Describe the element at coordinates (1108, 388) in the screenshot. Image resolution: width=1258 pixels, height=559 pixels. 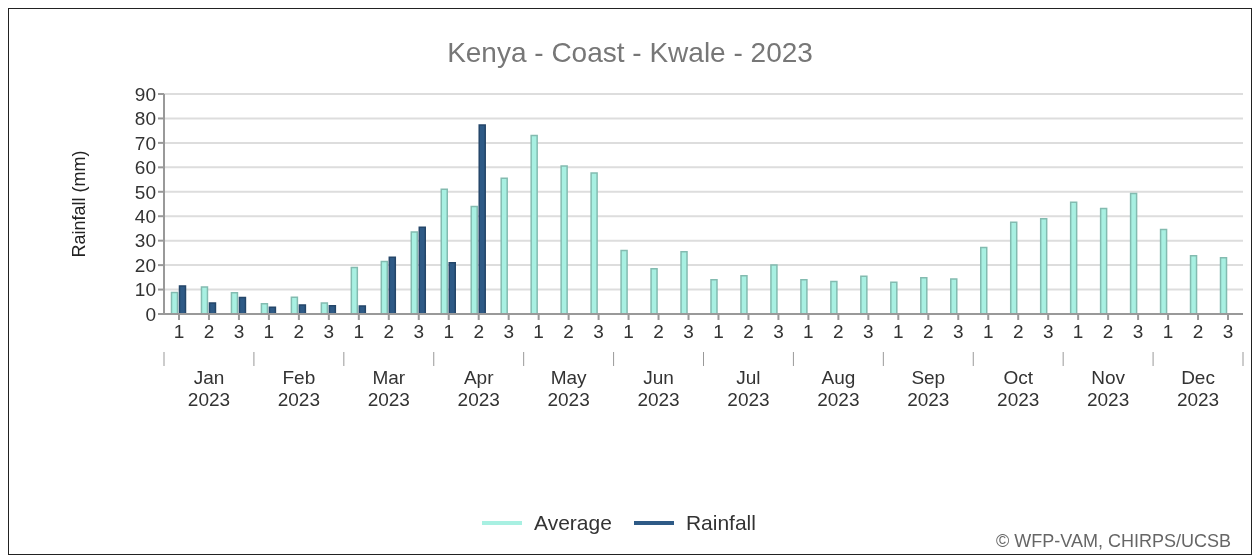
I see `text: Nov 2023` at that location.